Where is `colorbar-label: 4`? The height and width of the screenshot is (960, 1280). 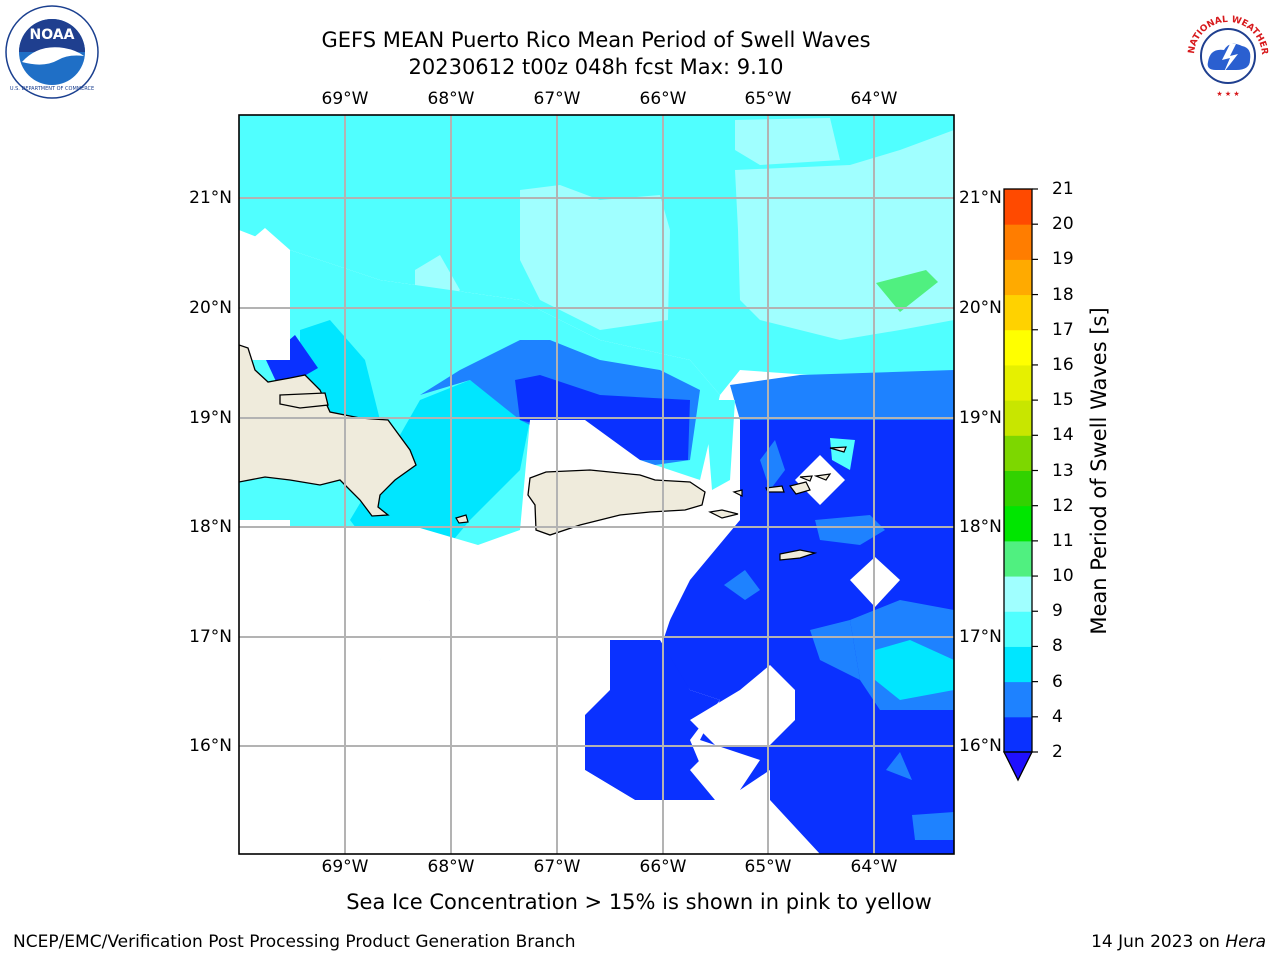 colorbar-label: 4 is located at coordinates (1057, 716).